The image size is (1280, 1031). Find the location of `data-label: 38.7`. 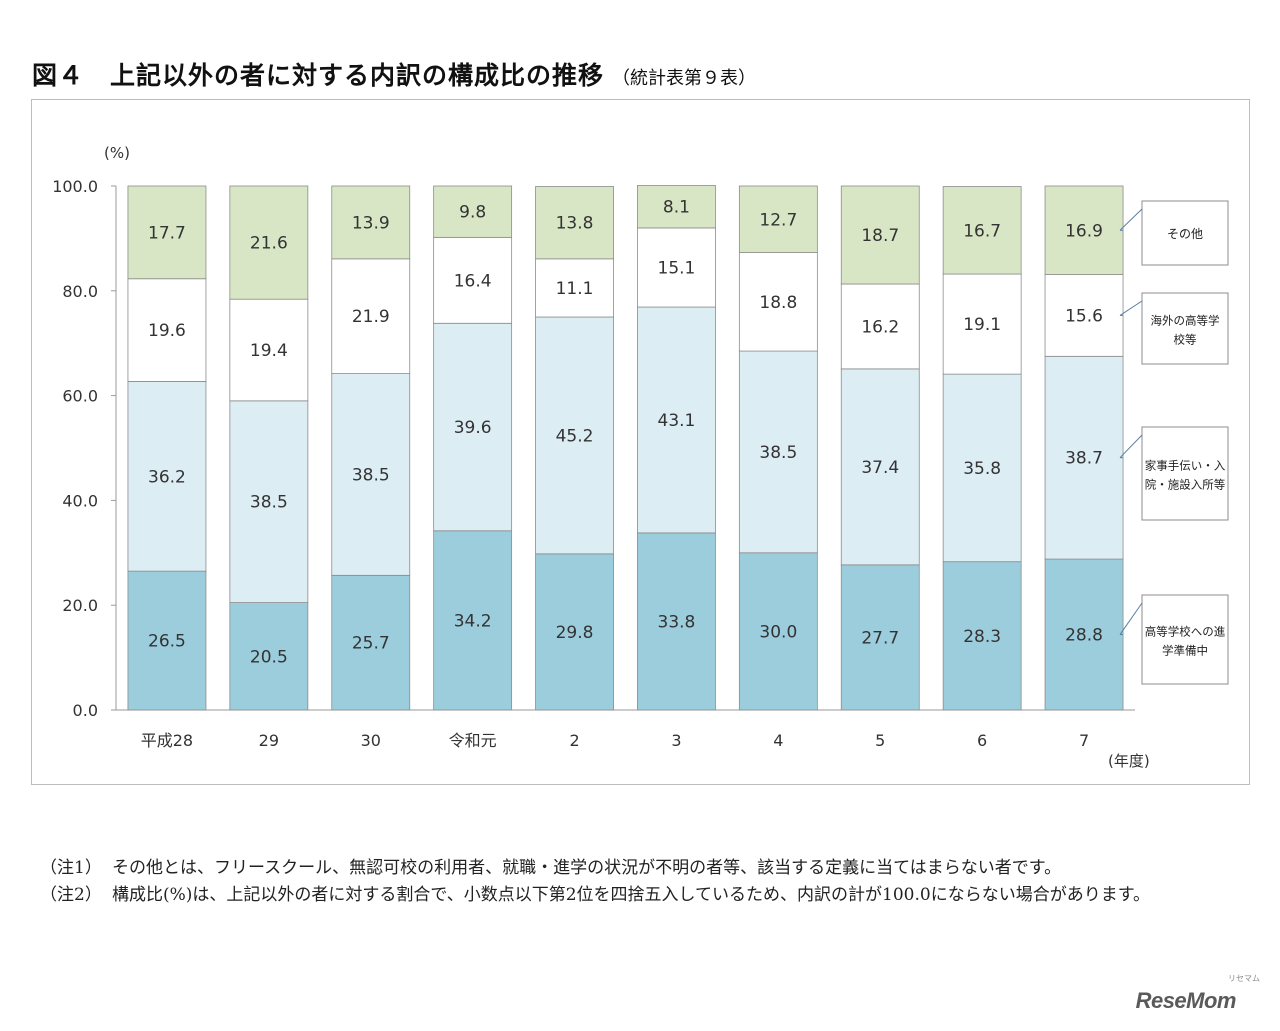

data-label: 38.7 is located at coordinates (1084, 459).